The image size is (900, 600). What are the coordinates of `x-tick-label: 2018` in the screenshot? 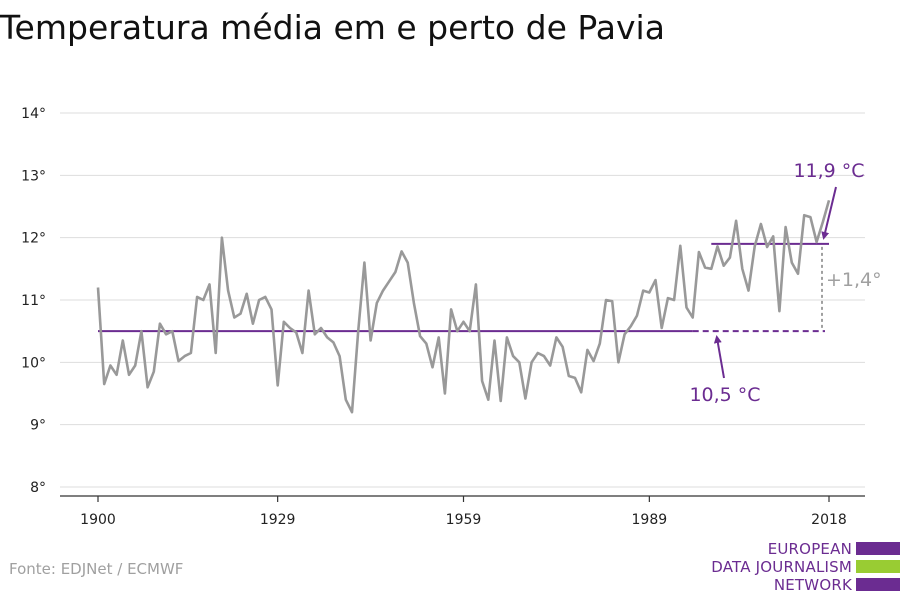 It's located at (829, 520).